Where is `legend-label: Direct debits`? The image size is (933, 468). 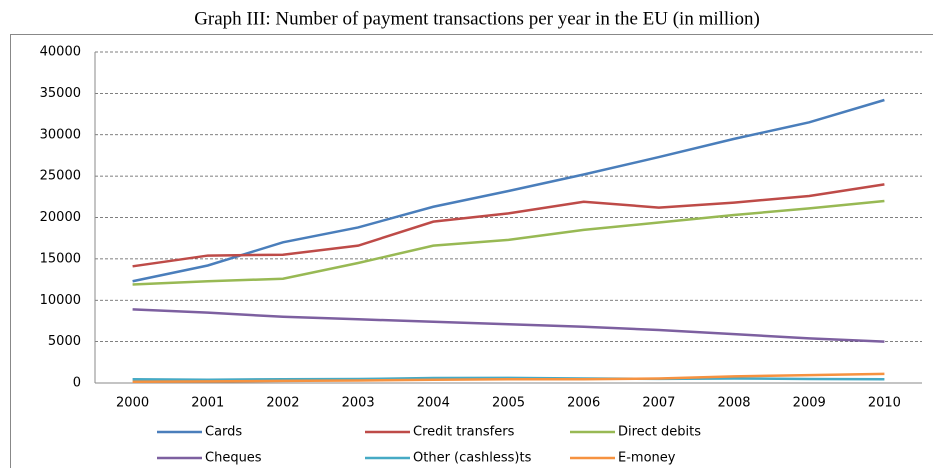 legend-label: Direct debits is located at coordinates (659, 432).